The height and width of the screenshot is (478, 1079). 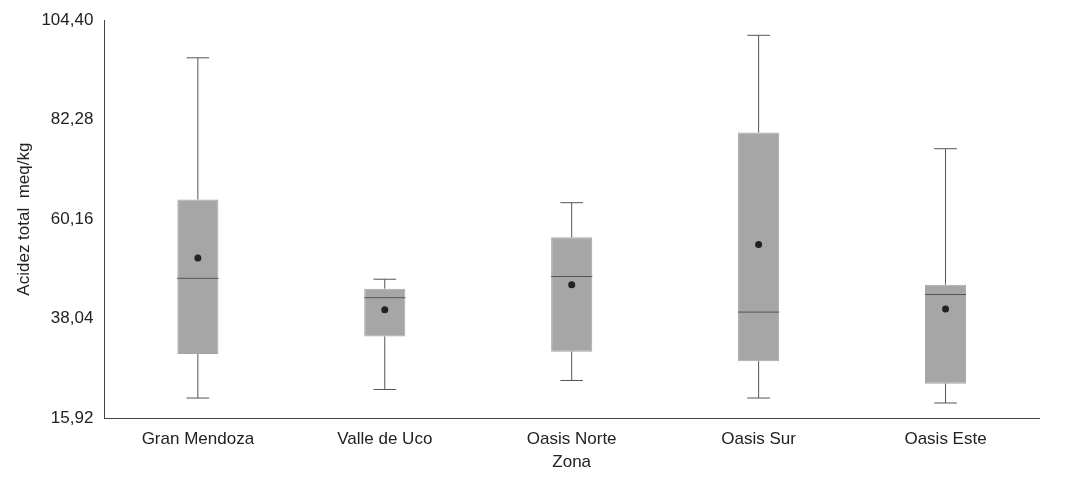 I want to click on x-axis-title: Zona, so click(x=572, y=462).